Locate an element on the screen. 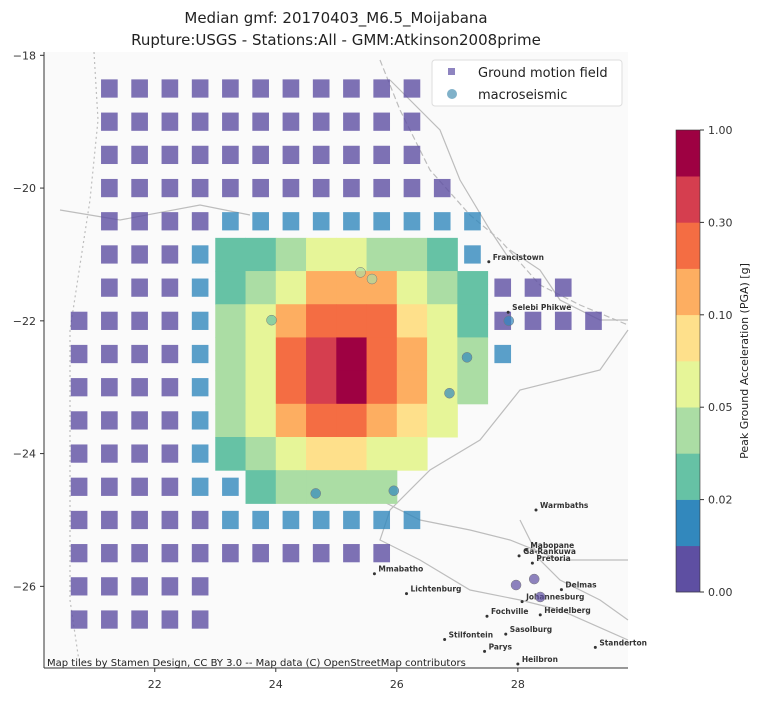 The image size is (762, 706). place-label: Selebi Phikwe is located at coordinates (541, 307).